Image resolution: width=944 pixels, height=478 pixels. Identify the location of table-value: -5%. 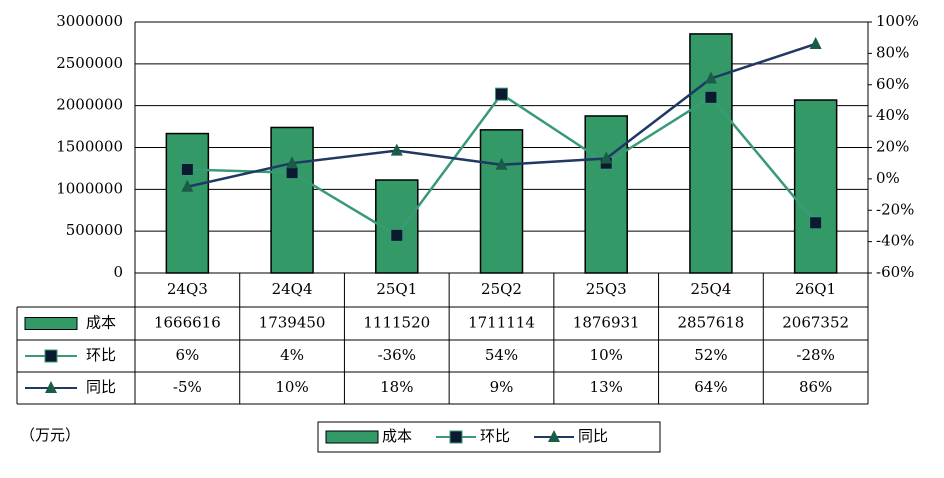
(187, 387).